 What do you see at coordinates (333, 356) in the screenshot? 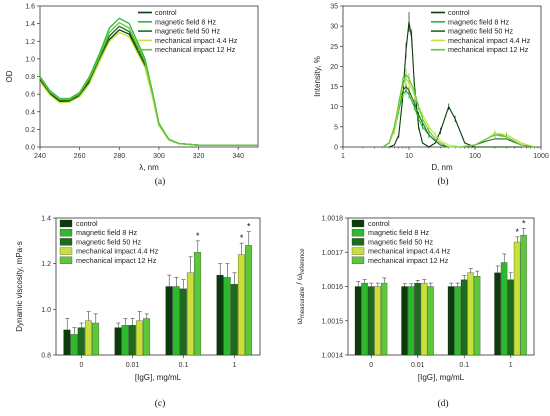
I see `y-tick-label: 1.0014` at bounding box center [333, 356].